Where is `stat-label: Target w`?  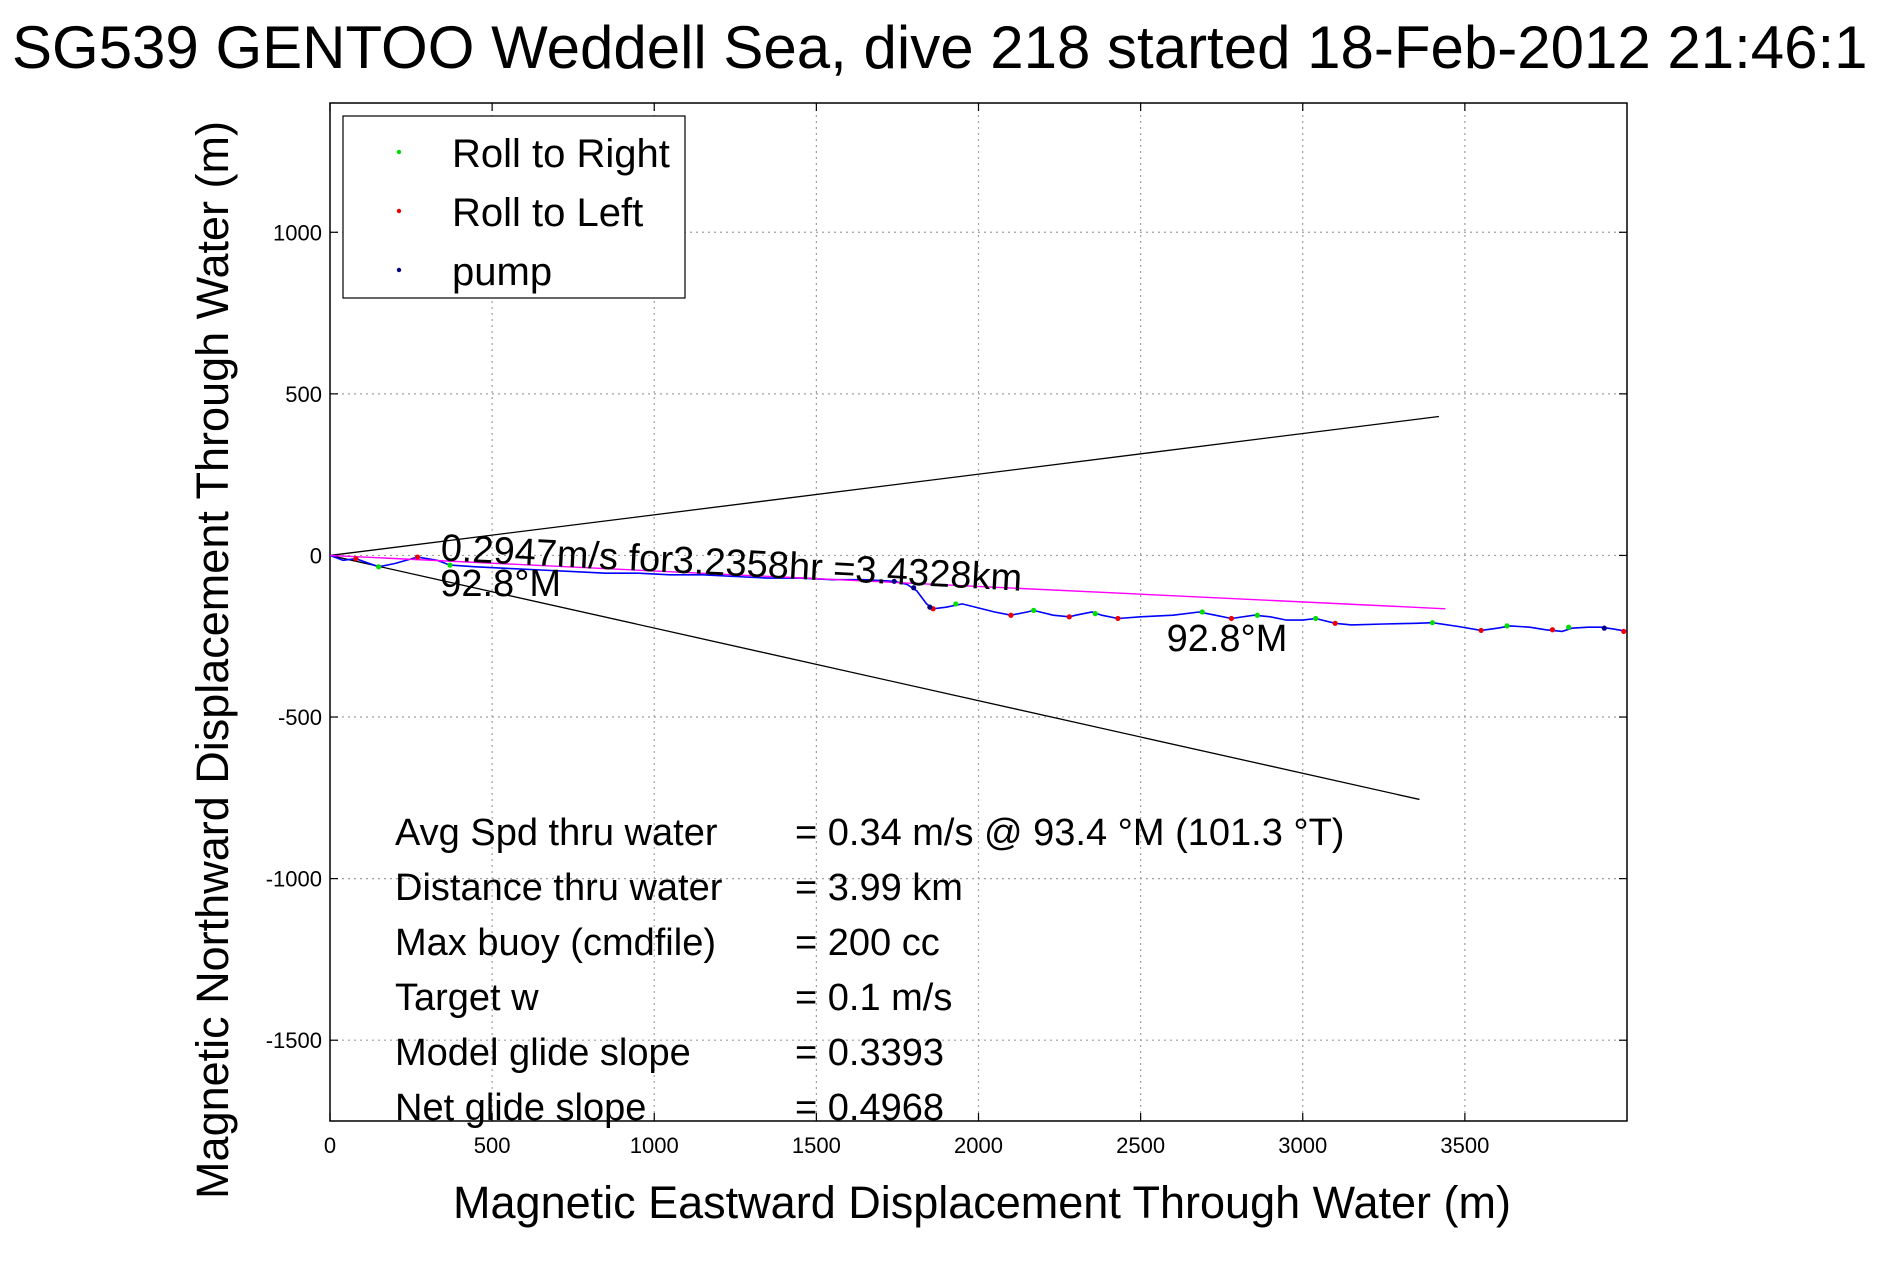
stat-label: Target w is located at coordinates (467, 998).